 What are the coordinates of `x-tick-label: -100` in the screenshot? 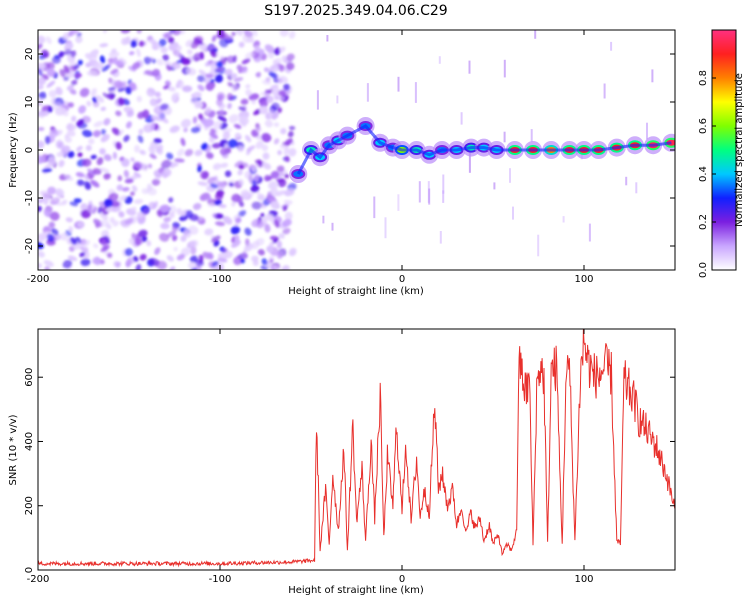 It's located at (220, 579).